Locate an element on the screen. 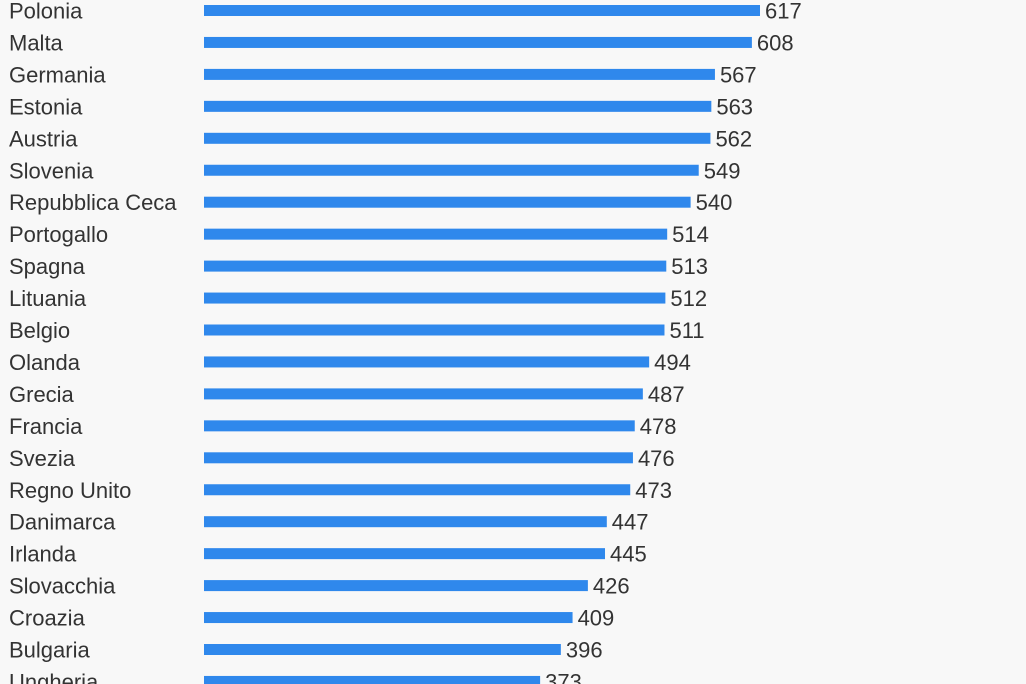  category-label: Malta is located at coordinates (36, 42).